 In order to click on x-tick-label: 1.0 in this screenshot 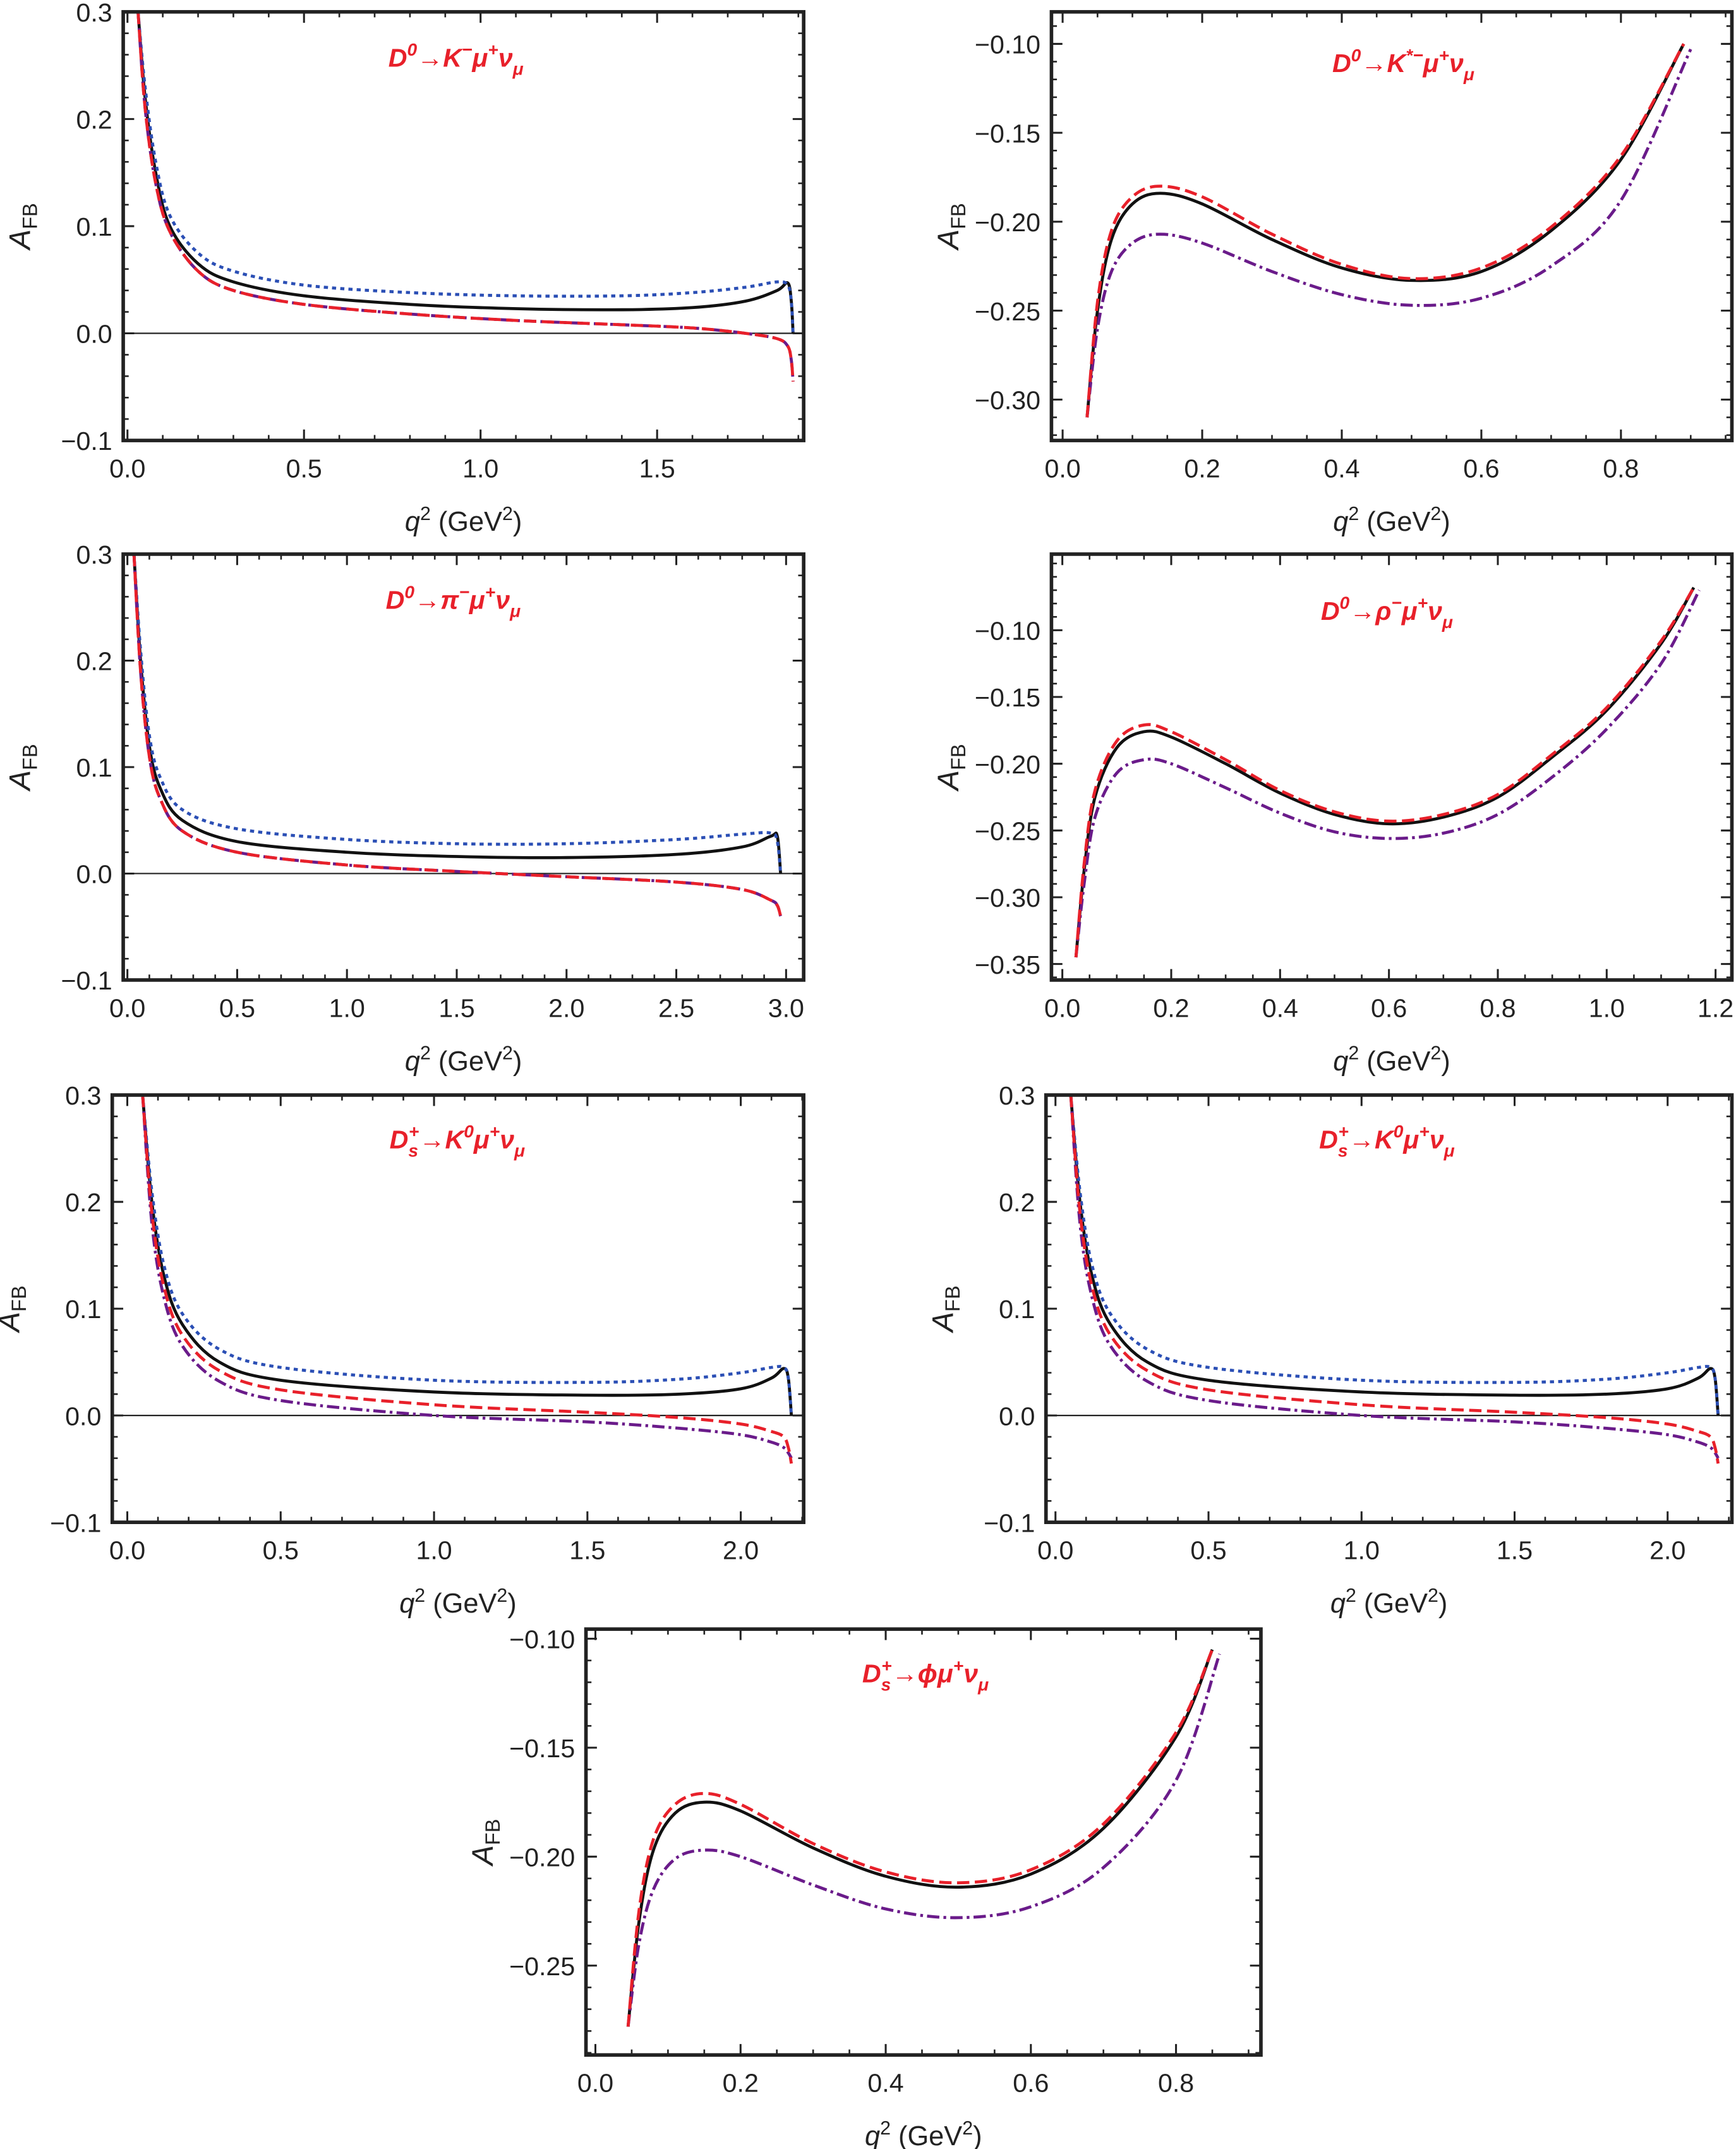, I will do `click(434, 1550)`.